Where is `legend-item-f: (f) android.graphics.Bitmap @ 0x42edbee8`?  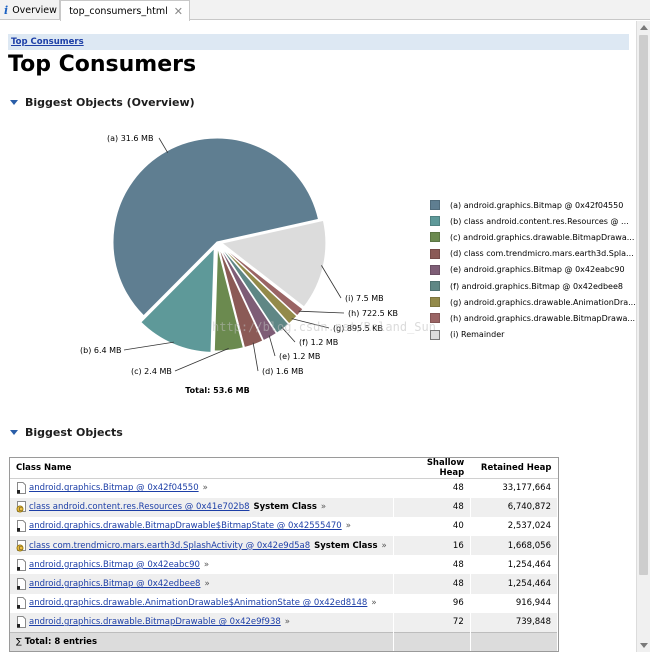 legend-item-f: (f) android.graphics.Bitmap @ 0x42edbee8 is located at coordinates (532, 286).